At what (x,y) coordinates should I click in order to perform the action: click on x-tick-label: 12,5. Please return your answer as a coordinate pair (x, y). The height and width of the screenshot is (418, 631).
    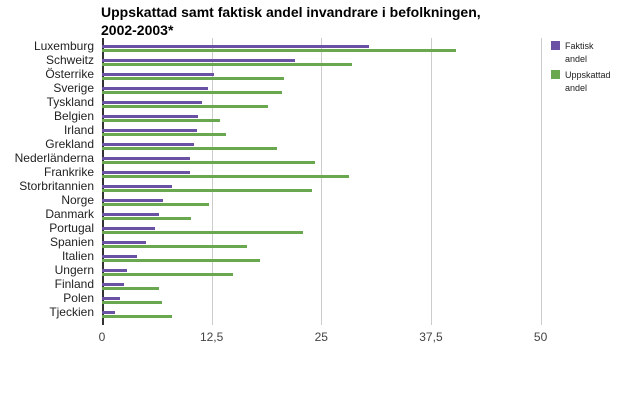
    Looking at the image, I should click on (211, 337).